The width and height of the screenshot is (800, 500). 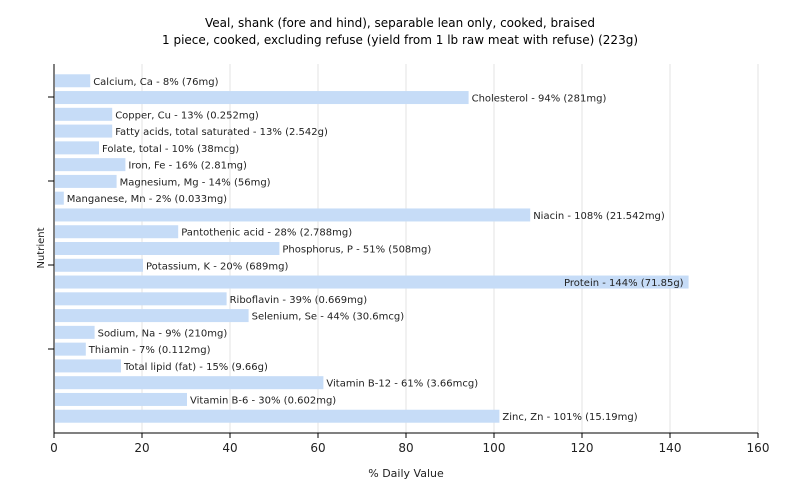 I want to click on data-label: Cholesterol - 94% (281mg), so click(x=539, y=99).